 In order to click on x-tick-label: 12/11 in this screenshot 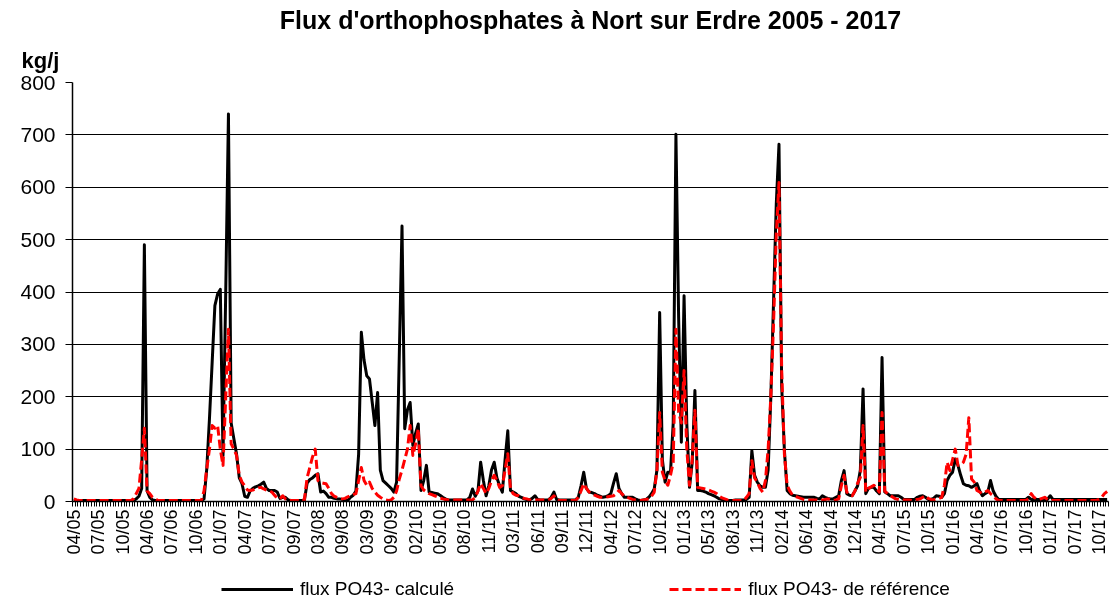, I will do `click(586, 531)`.